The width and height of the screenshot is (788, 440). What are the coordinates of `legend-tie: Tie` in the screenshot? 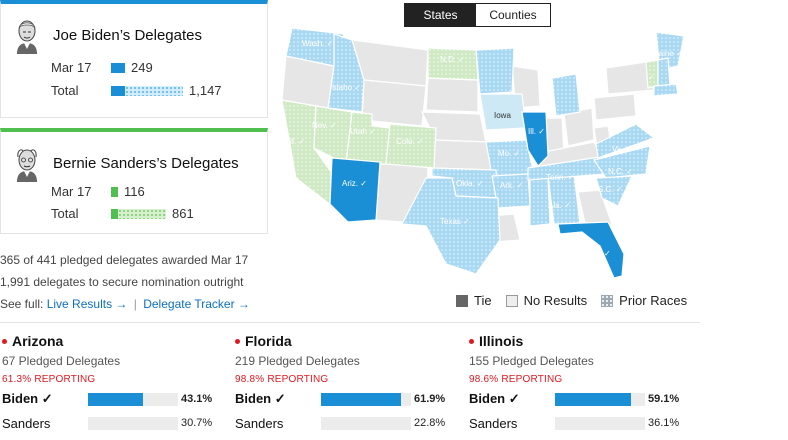 It's located at (474, 300).